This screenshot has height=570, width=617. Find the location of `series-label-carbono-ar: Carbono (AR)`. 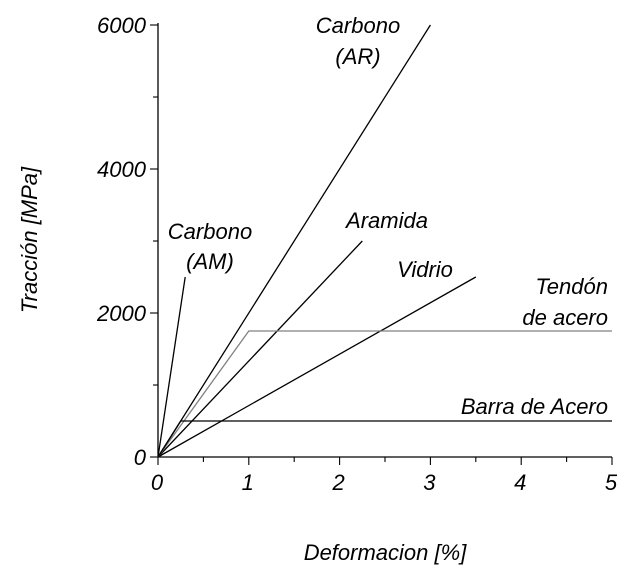

series-label-carbono-ar: Carbono (AR) is located at coordinates (358, 41).